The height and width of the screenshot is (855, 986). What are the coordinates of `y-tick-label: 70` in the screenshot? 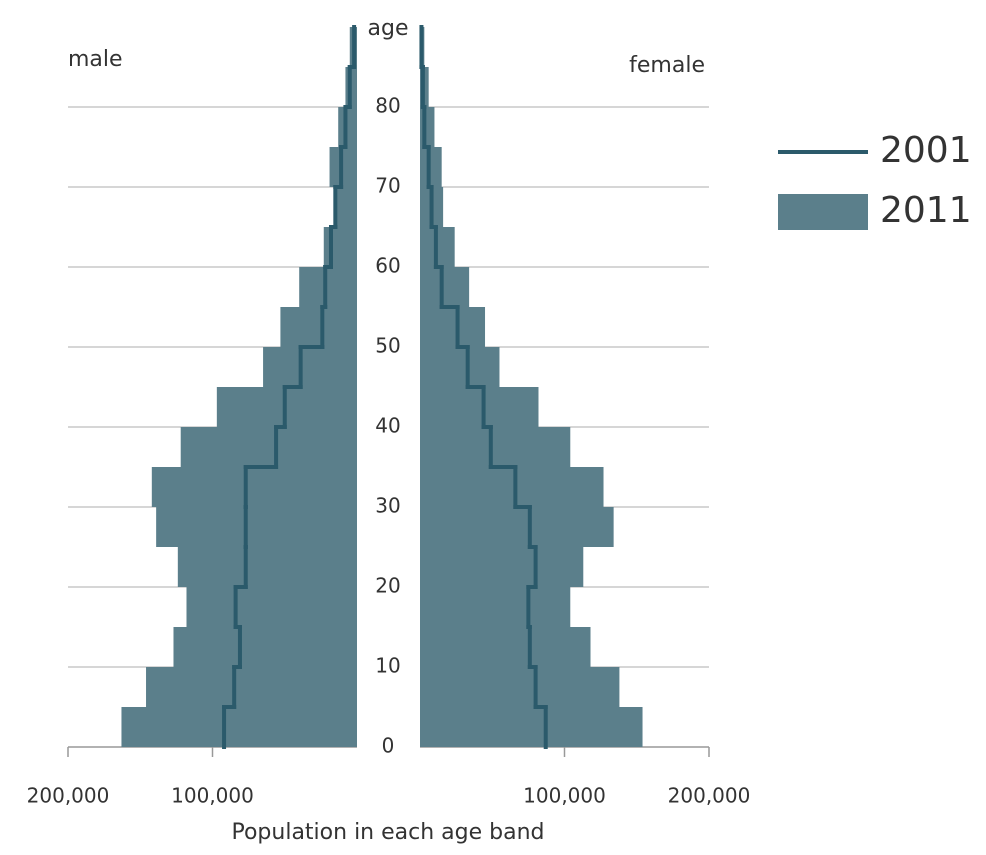 It's located at (387, 186).